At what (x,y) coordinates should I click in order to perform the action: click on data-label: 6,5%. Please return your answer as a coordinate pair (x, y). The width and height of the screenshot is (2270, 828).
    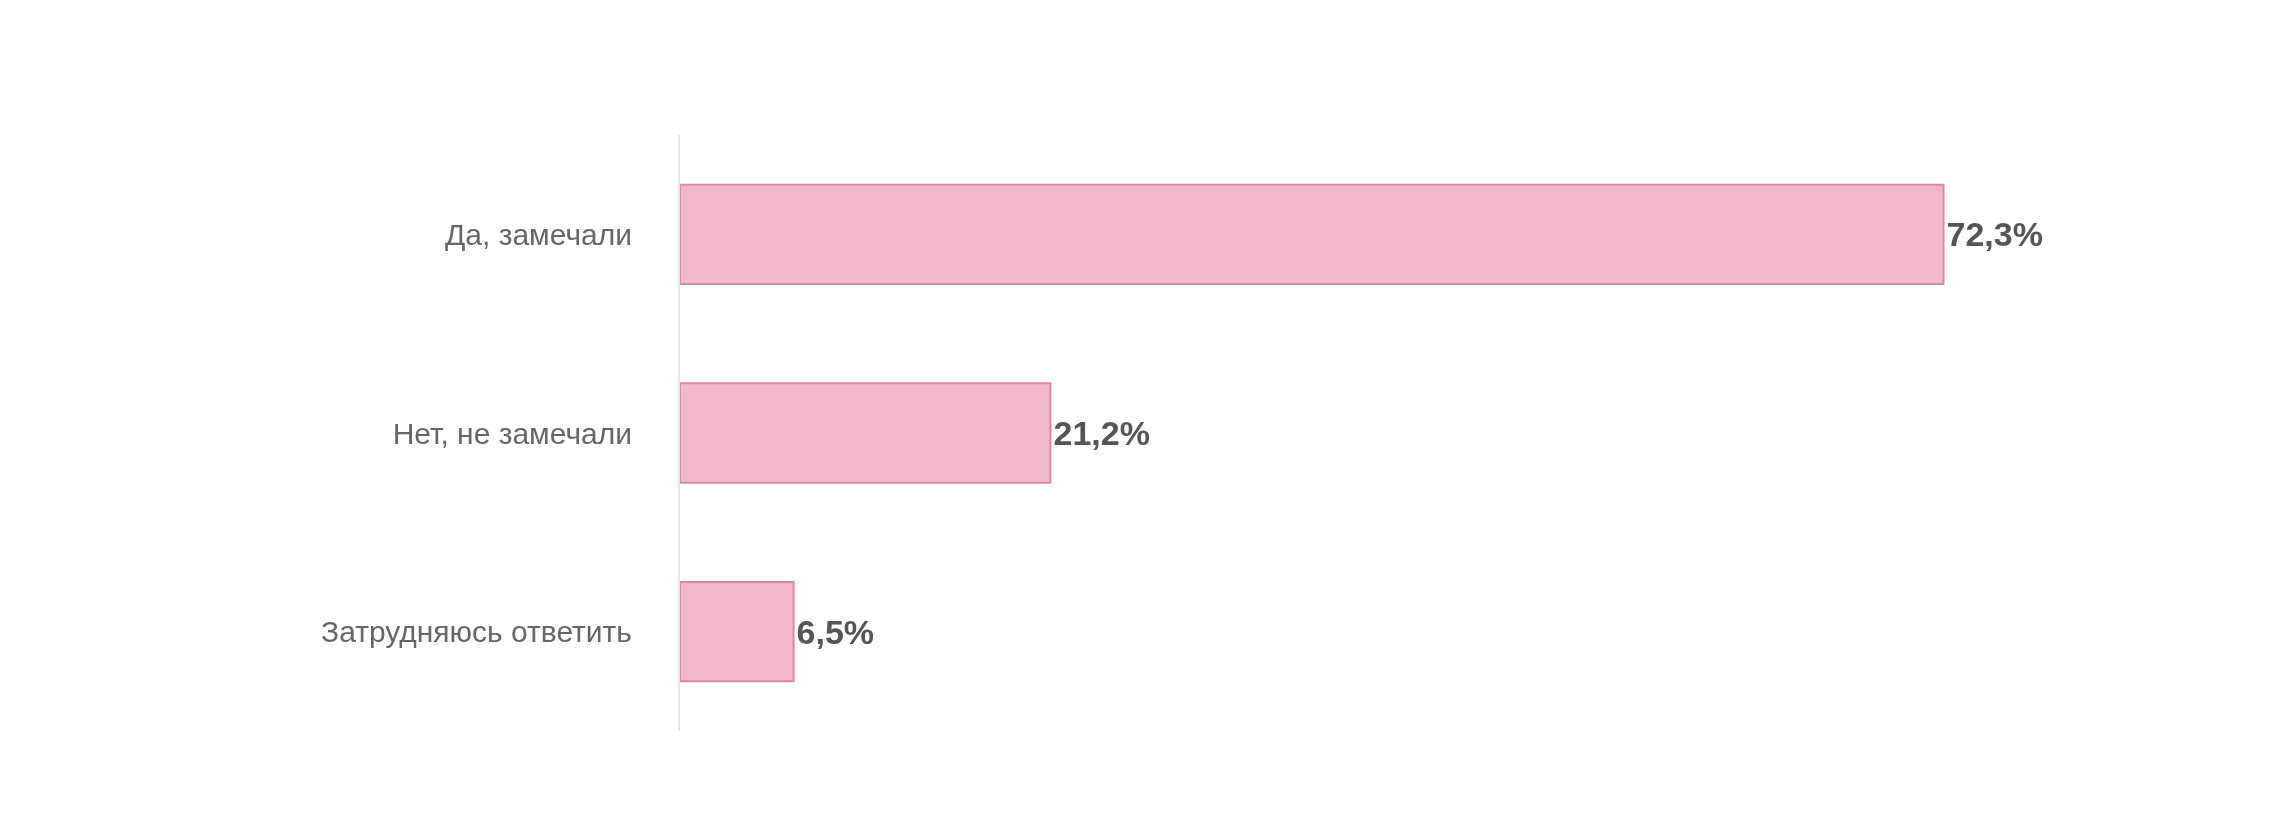
    Looking at the image, I should click on (835, 631).